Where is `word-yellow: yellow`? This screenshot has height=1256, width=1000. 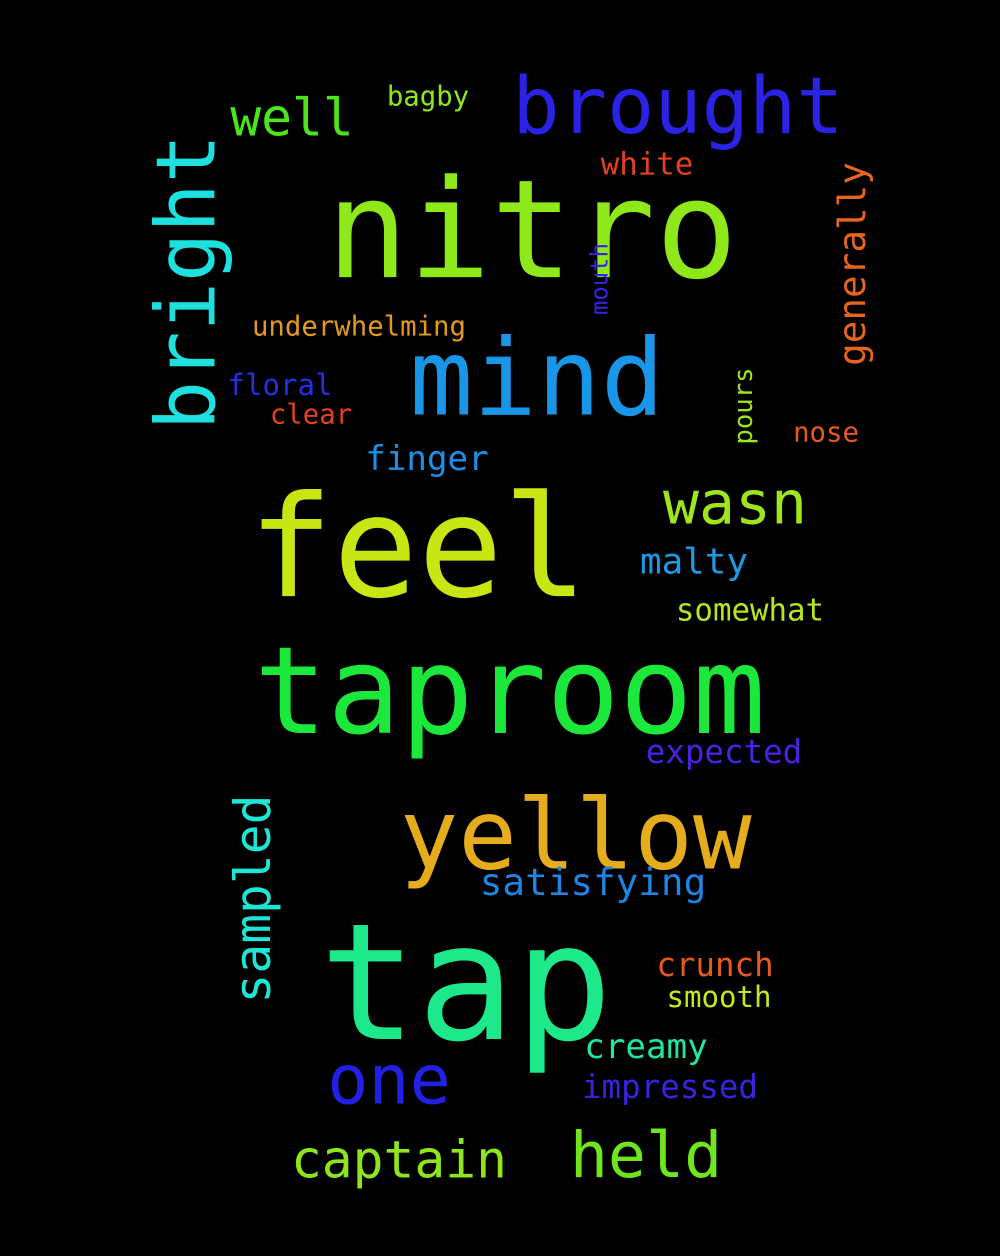
word-yellow: yellow is located at coordinates (576, 835).